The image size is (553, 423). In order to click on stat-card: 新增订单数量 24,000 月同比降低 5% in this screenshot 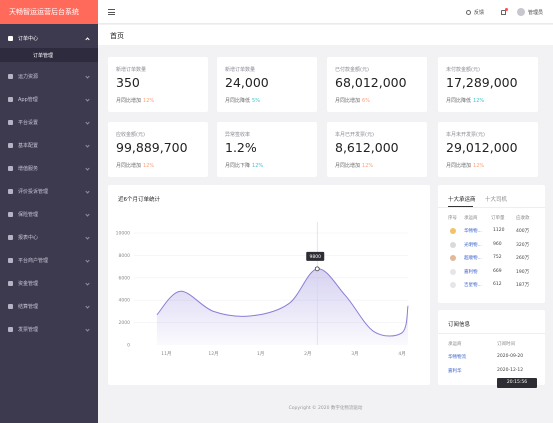, I will do `click(267, 84)`.